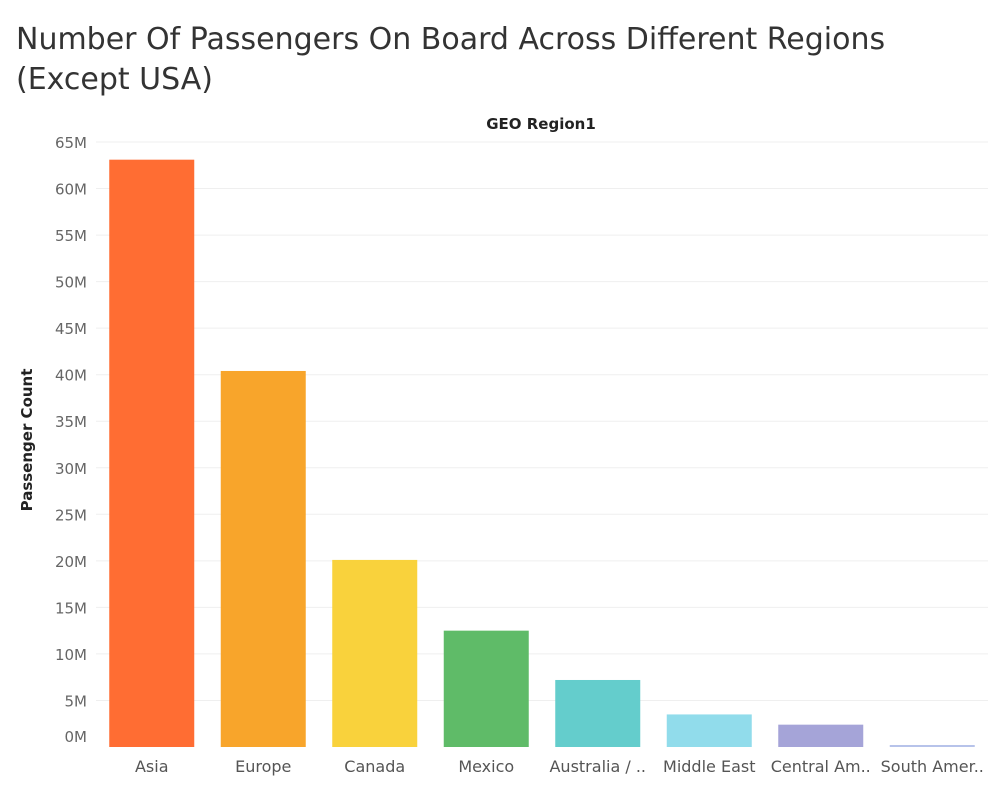  Describe the element at coordinates (76, 701) in the screenshot. I see `y-tick-label: 5M` at that location.